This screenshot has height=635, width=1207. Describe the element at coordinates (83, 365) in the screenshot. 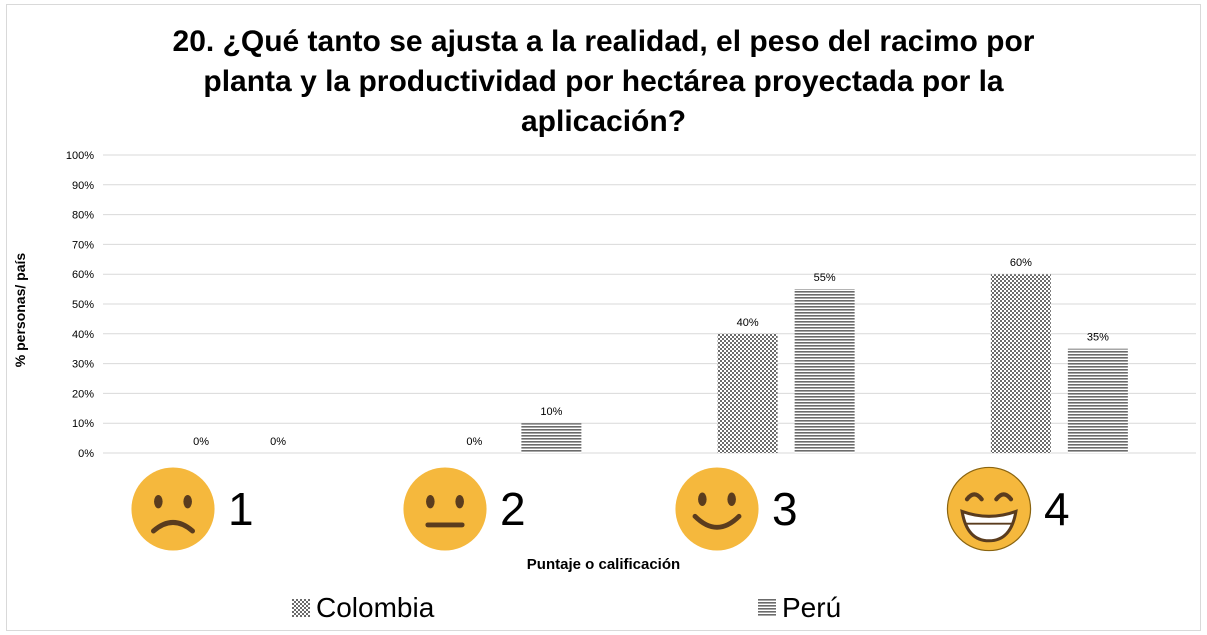

I see `y-tick-label: 30%` at that location.